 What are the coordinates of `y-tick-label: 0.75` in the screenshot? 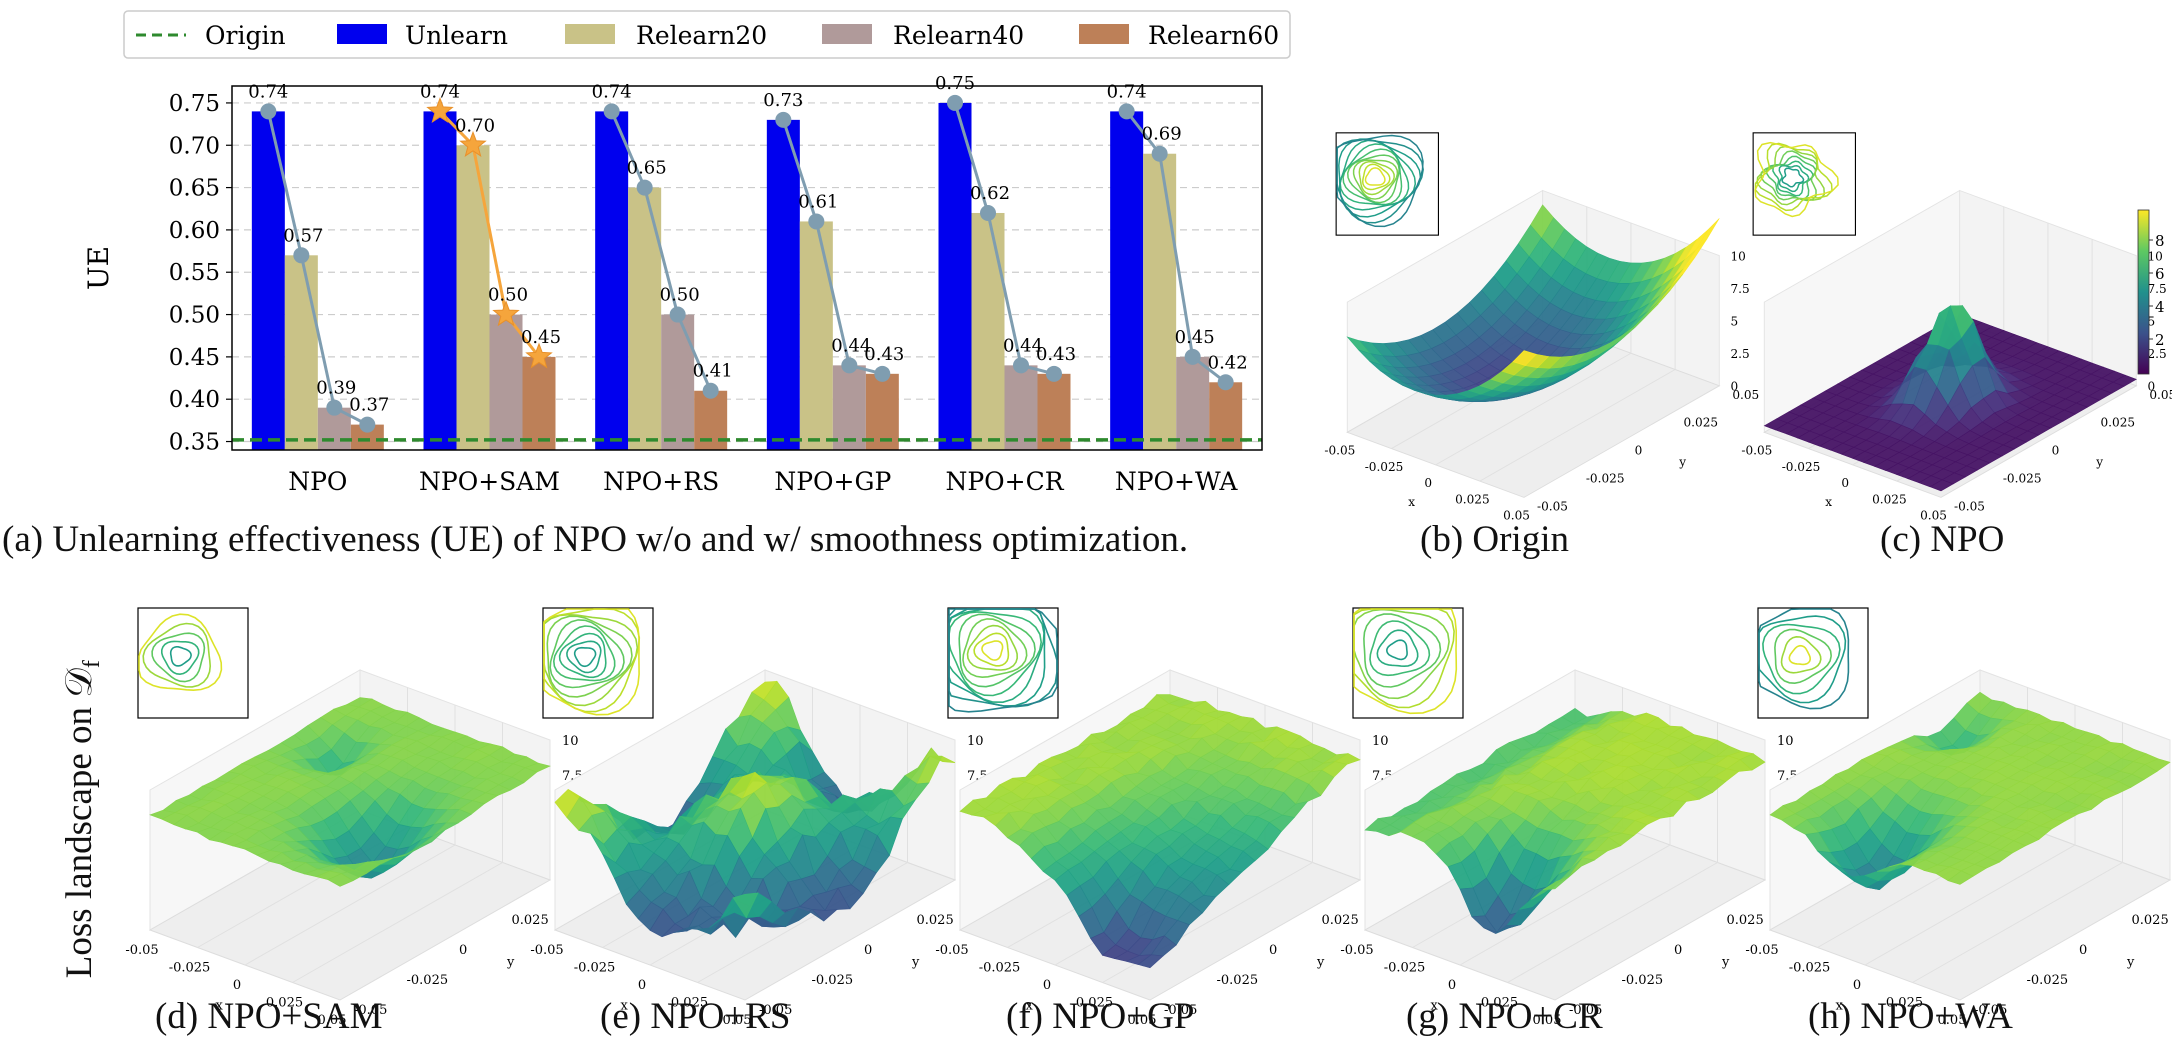 It's located at (194, 104).